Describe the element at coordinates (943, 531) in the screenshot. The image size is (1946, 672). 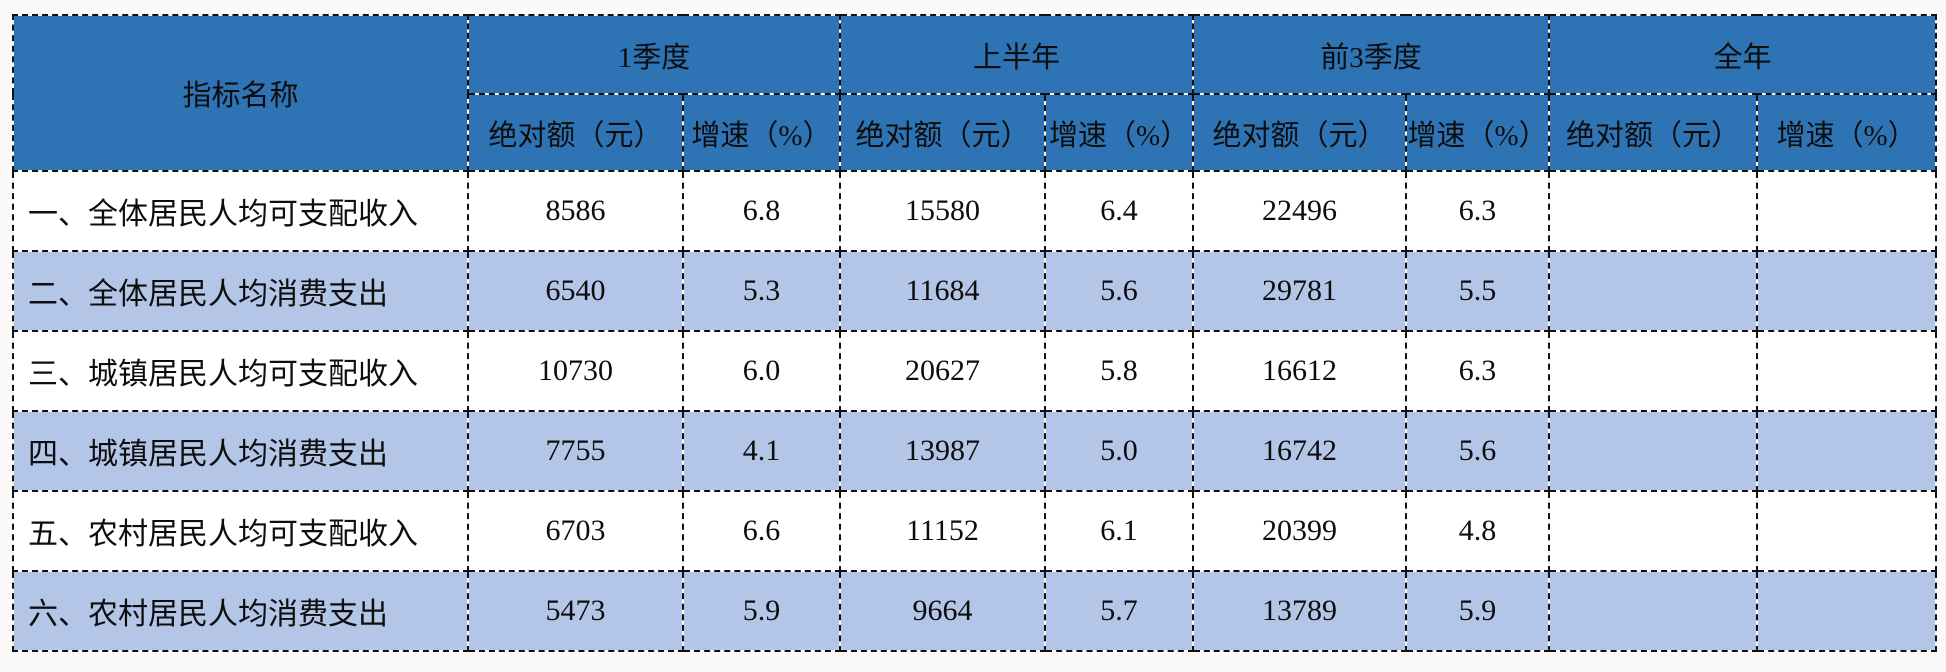
I see `cell-h1-absolute: 11152` at that location.